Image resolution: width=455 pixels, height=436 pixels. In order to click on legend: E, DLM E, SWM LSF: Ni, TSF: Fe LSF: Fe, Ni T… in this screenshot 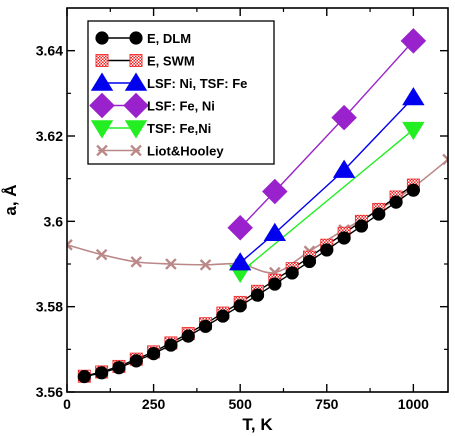, I will do `click(181, 92)`.